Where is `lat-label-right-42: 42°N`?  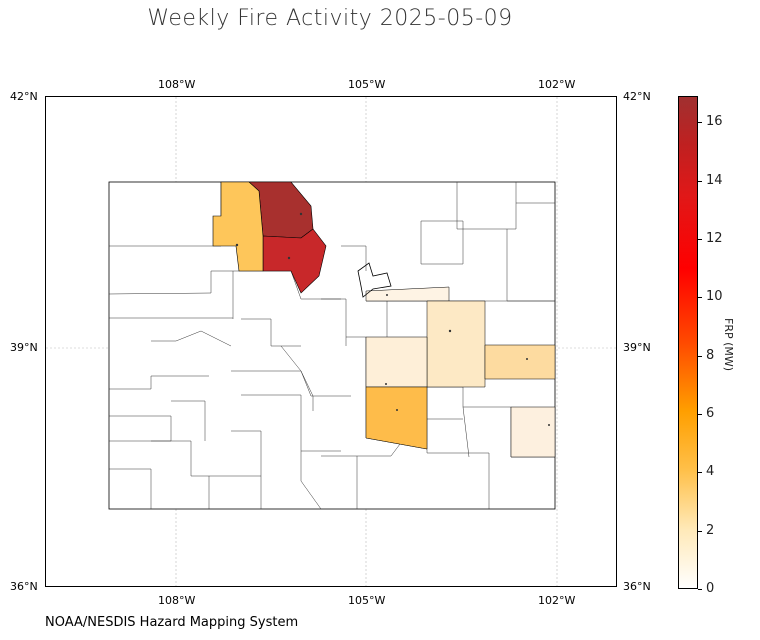
lat-label-right-42: 42°N is located at coordinates (637, 96).